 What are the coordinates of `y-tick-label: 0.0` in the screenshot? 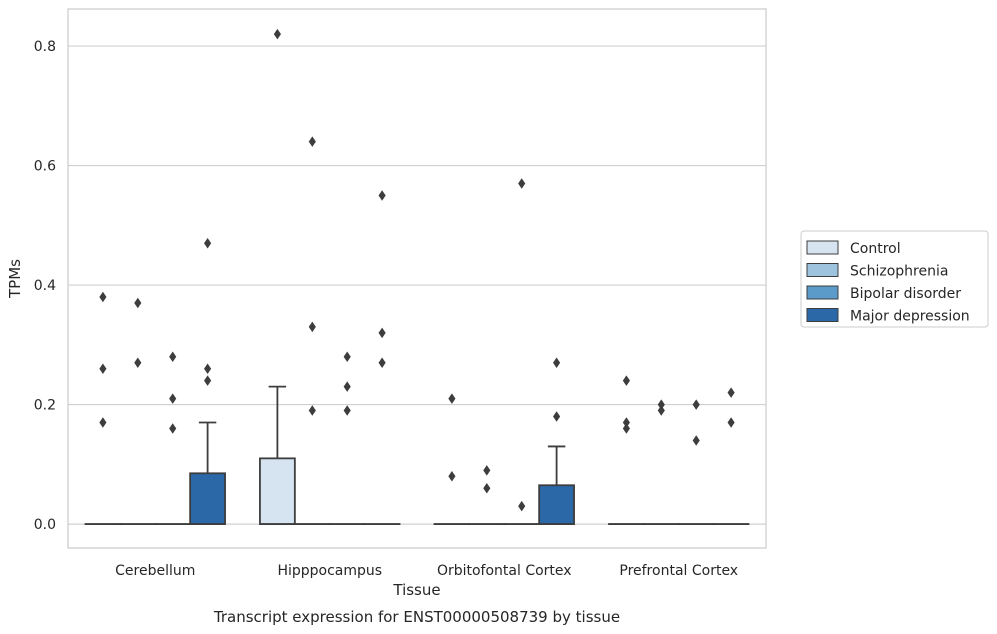 It's located at (45, 525).